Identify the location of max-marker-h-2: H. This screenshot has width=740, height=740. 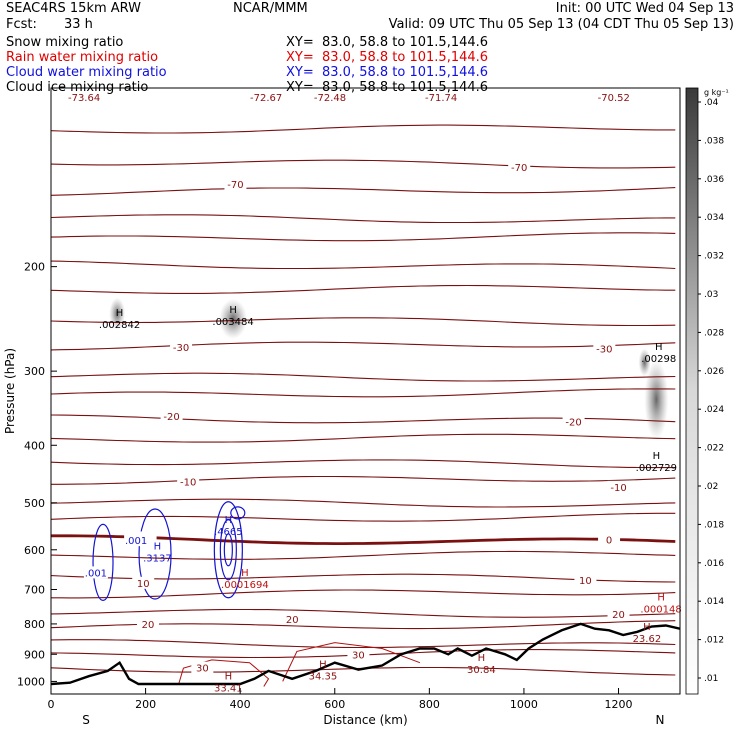
(659, 347).